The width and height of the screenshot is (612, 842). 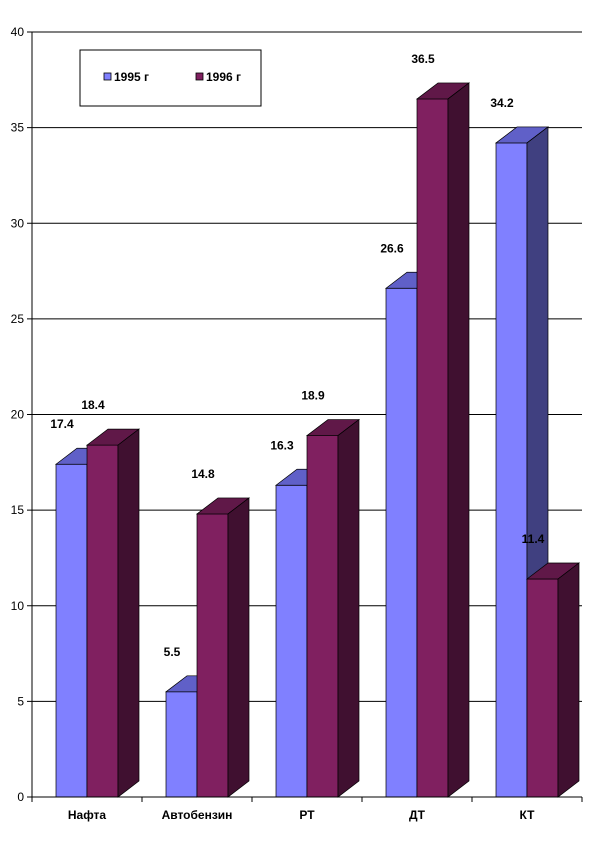 What do you see at coordinates (20, 701) in the screenshot?
I see `y-tick-label: 5` at bounding box center [20, 701].